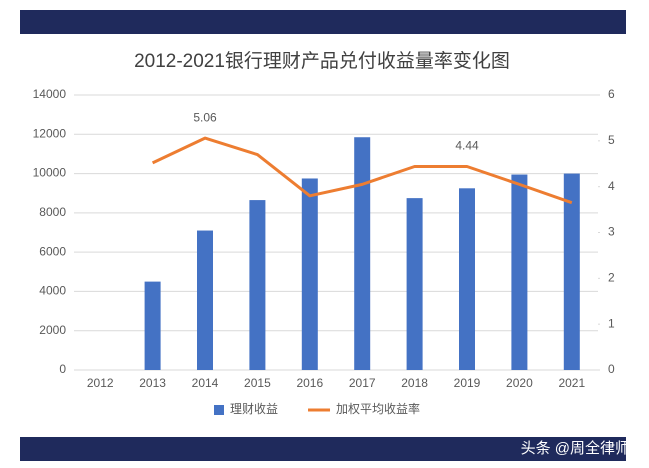 This screenshot has height=468, width=649. What do you see at coordinates (571, 383) in the screenshot?
I see `x-tick-label: 2021` at bounding box center [571, 383].